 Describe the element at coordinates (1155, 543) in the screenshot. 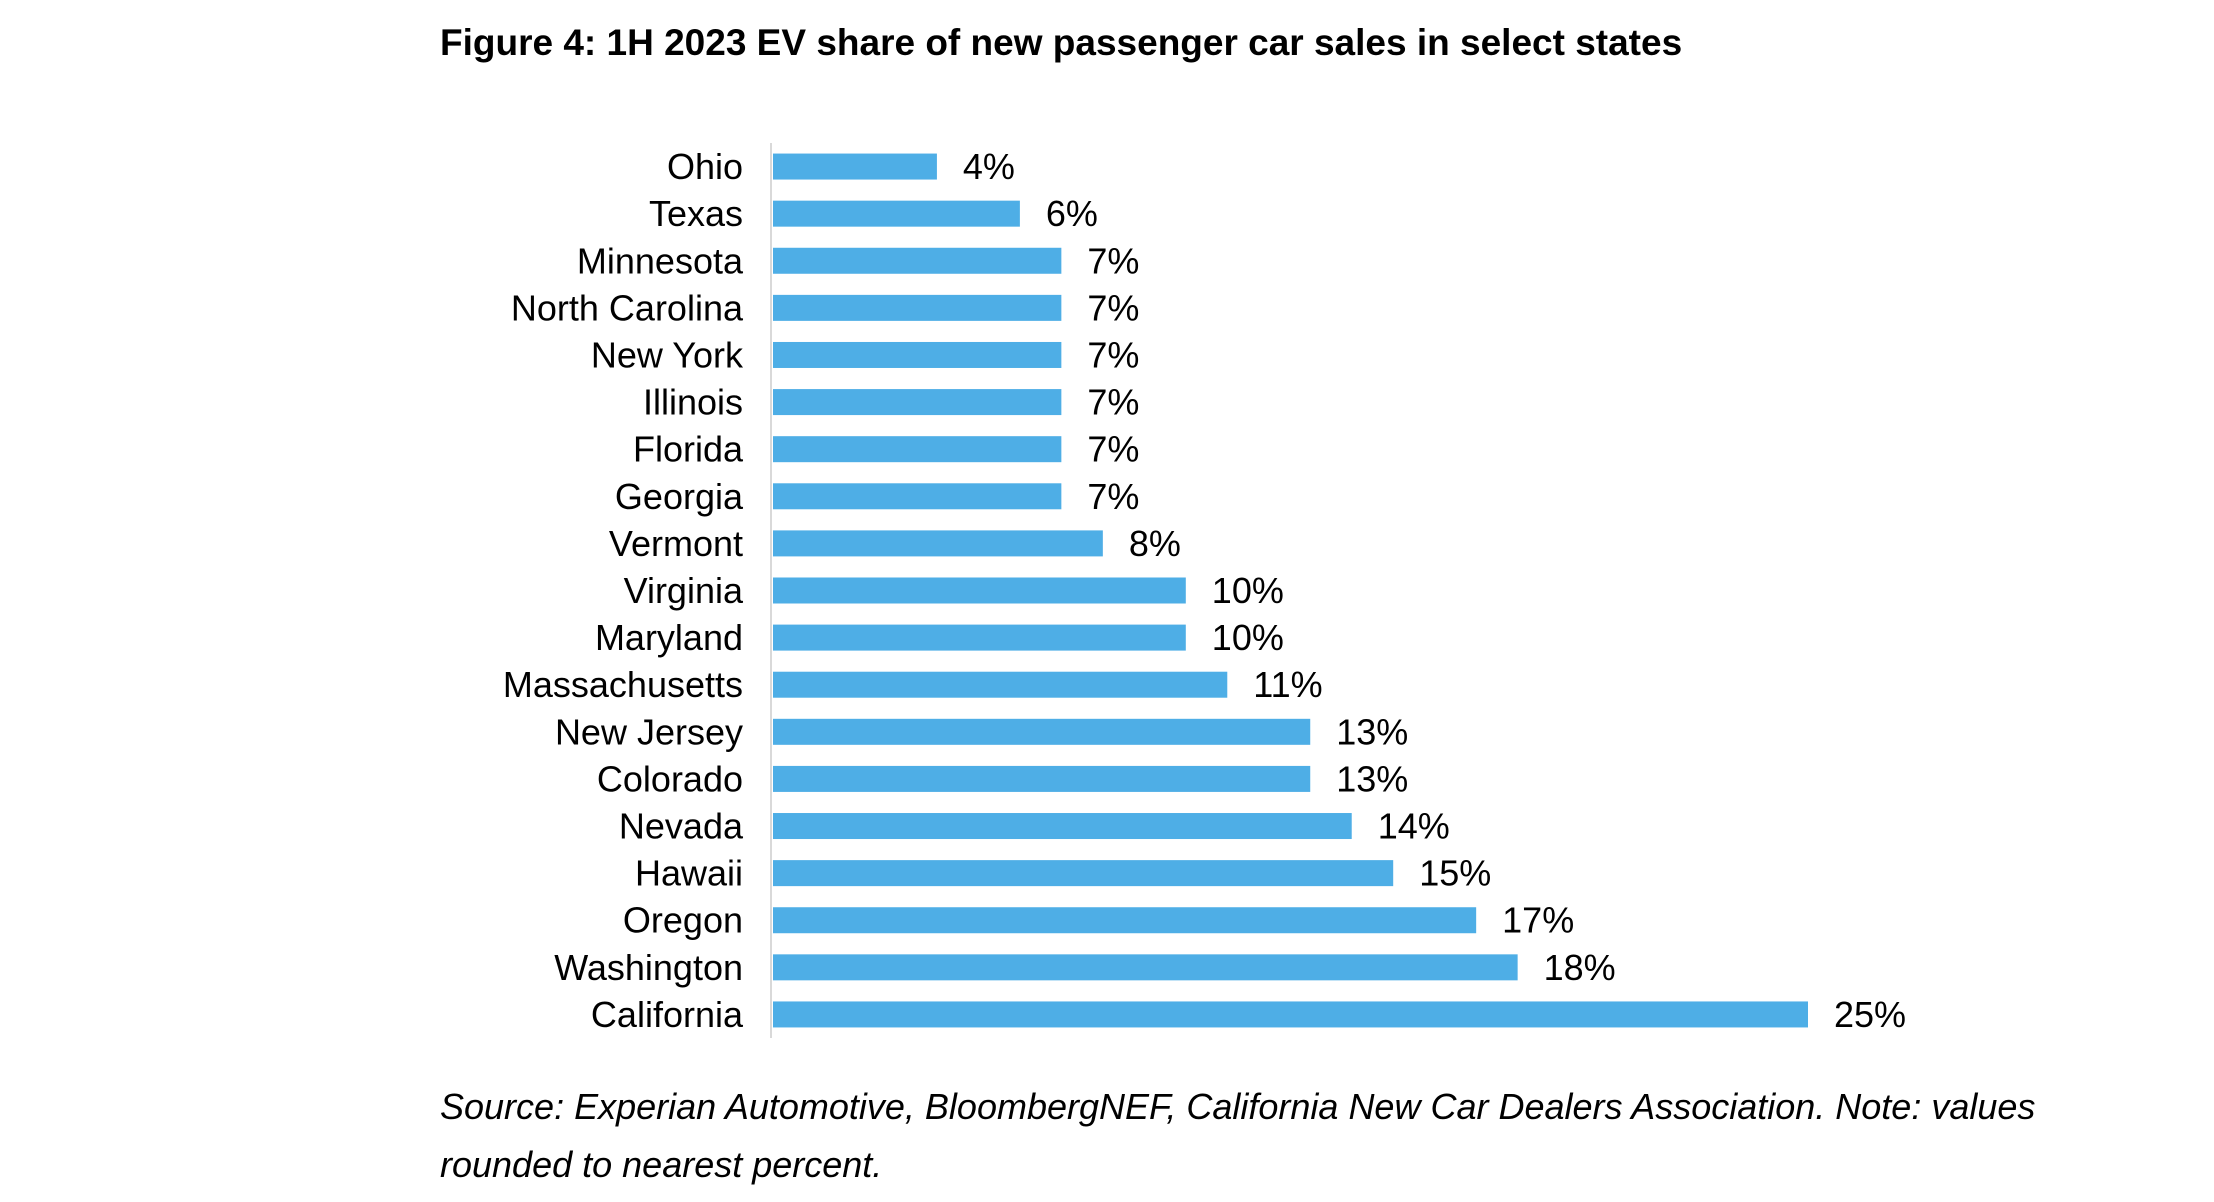

I see `value-label-vermont: 8%` at that location.